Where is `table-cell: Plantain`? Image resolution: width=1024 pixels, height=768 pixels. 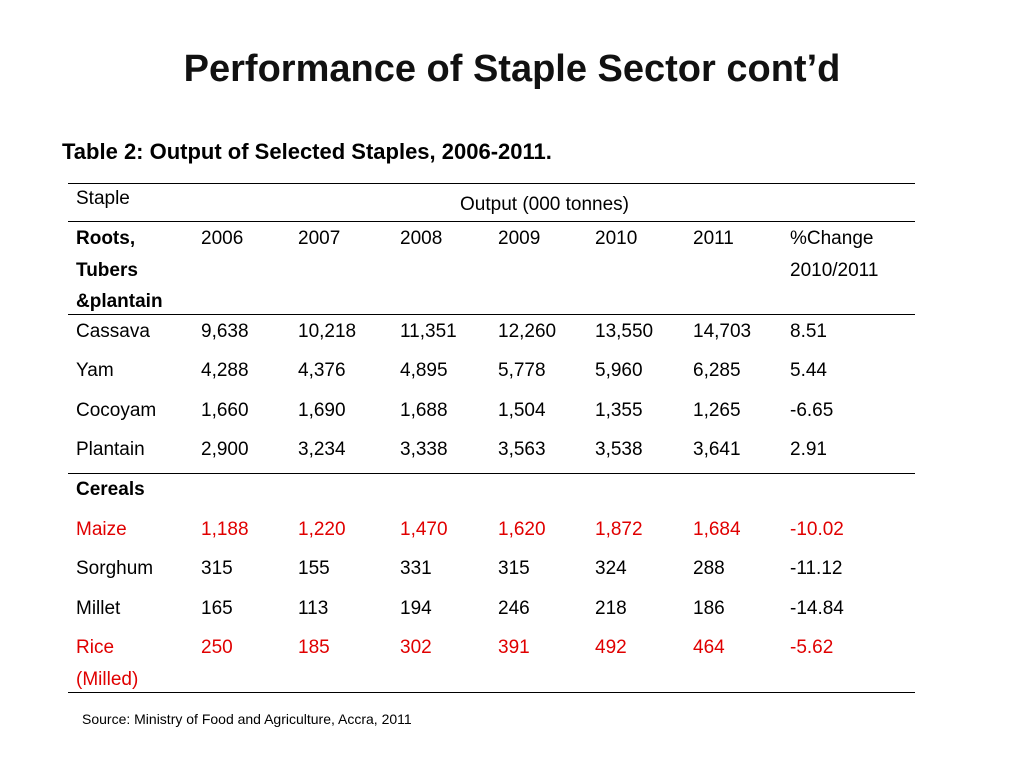
table-cell: Plantain is located at coordinates (110, 449).